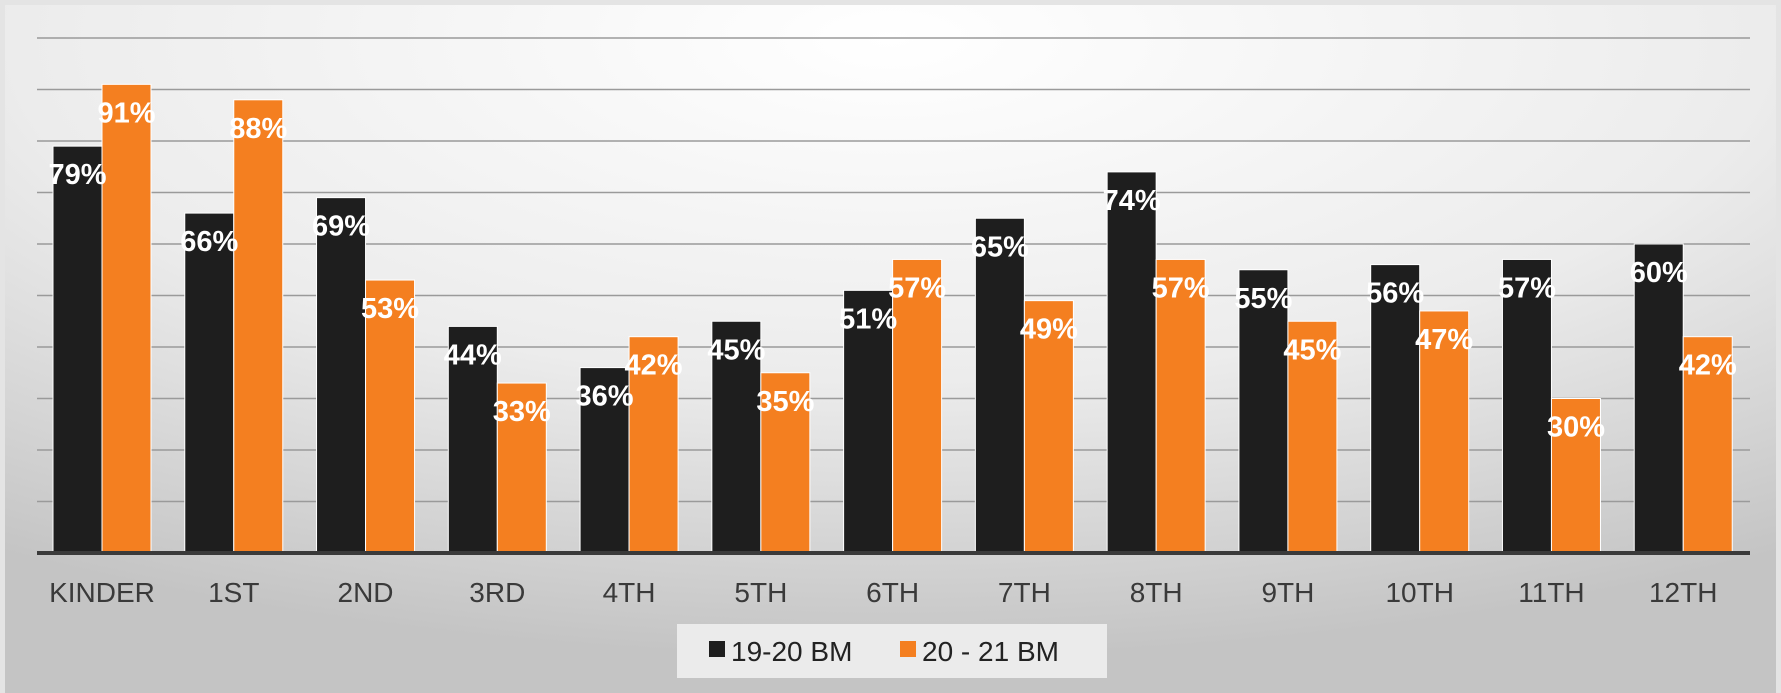 The height and width of the screenshot is (693, 1781). What do you see at coordinates (126, 318) in the screenshot?
I see `bar-20-21-bm-kinder` at bounding box center [126, 318].